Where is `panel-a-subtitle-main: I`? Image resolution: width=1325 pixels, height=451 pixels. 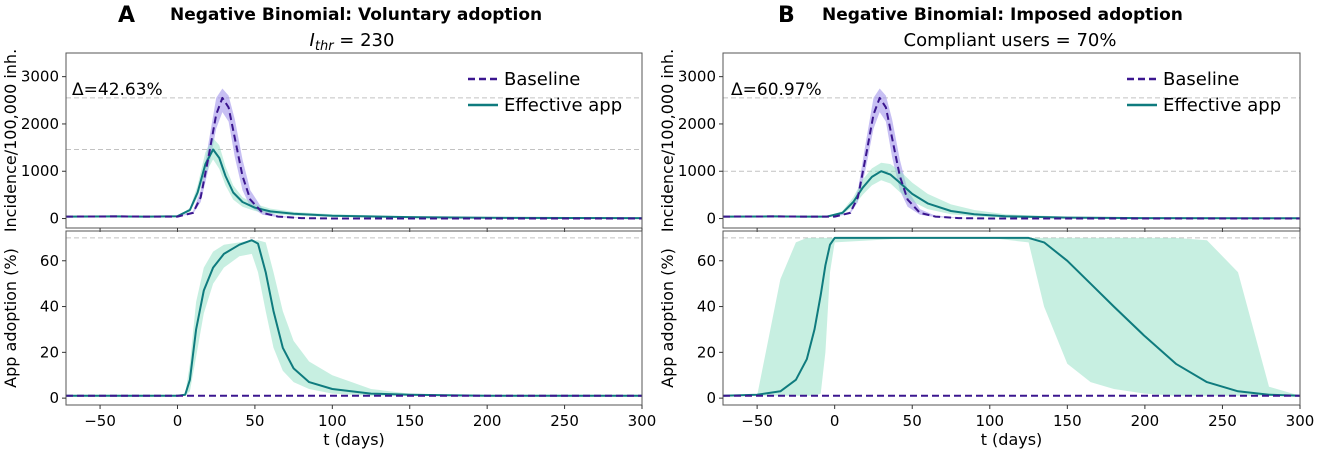
panel-a-subtitle-main: I is located at coordinates (312, 40).